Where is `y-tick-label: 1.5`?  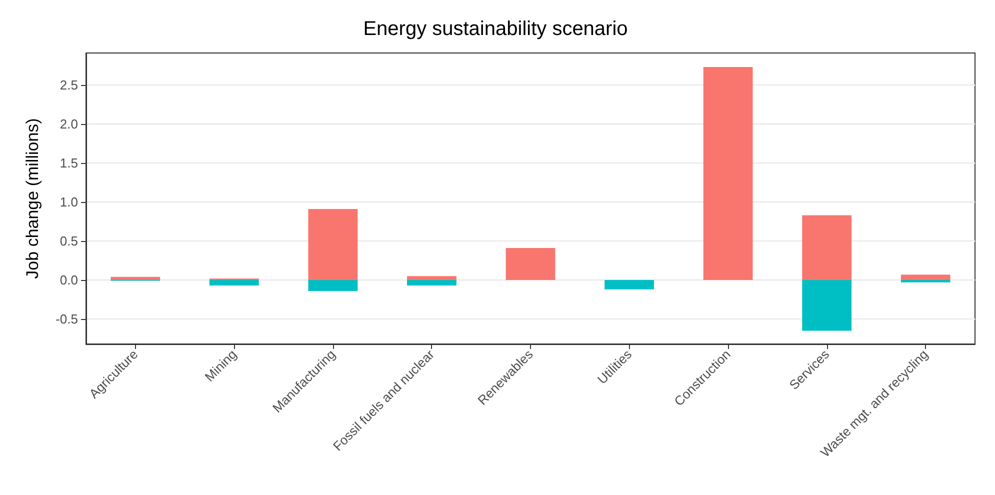 y-tick-label: 1.5 is located at coordinates (69, 163).